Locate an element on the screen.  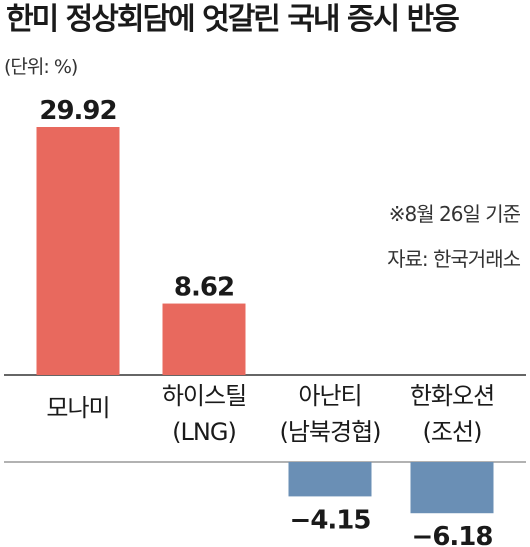
category-label-3-2: (남북경협) is located at coordinates (329, 432).